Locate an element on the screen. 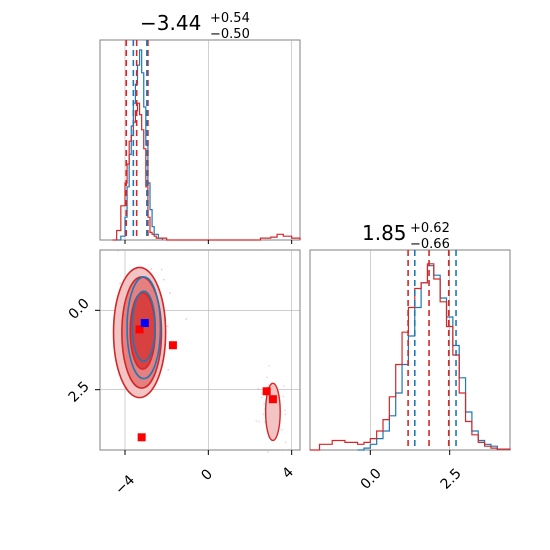 The width and height of the screenshot is (550, 550). right-x-tick-label: 2.5 is located at coordinates (451, 479).